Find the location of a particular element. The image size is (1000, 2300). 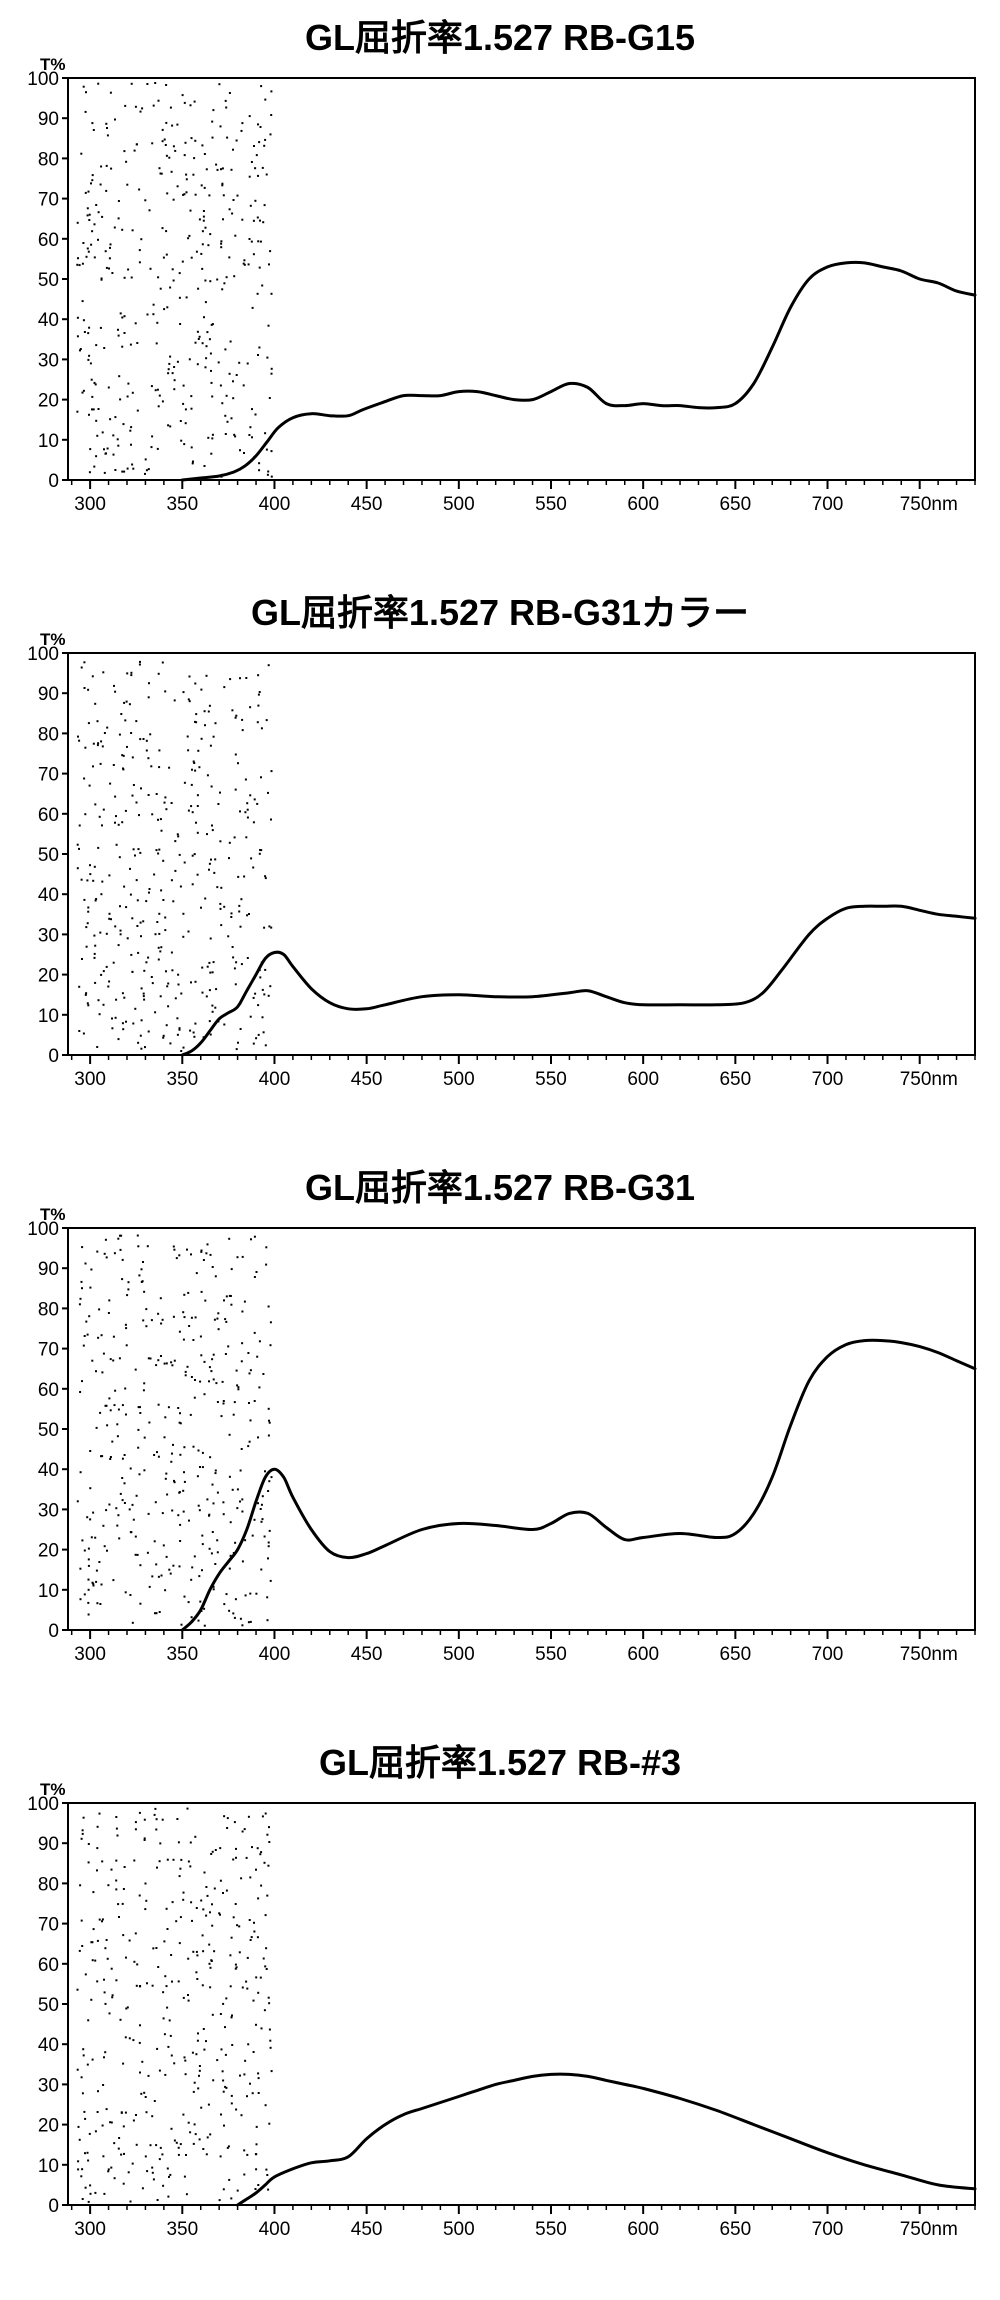

chart-title: GL屈折率1.527 RB-G31カラー is located at coordinates (500, 612).